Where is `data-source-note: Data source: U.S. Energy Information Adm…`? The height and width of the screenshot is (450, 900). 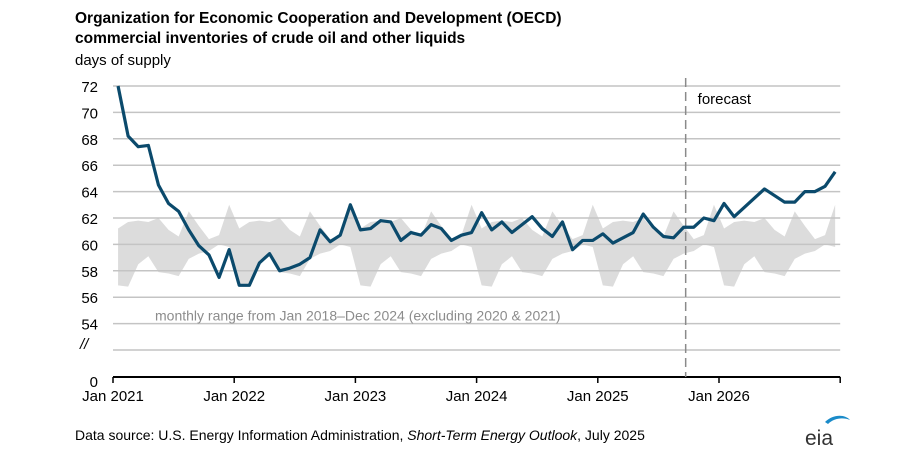
data-source-note: Data source: U.S. Energy Information Adm… is located at coordinates (360, 435).